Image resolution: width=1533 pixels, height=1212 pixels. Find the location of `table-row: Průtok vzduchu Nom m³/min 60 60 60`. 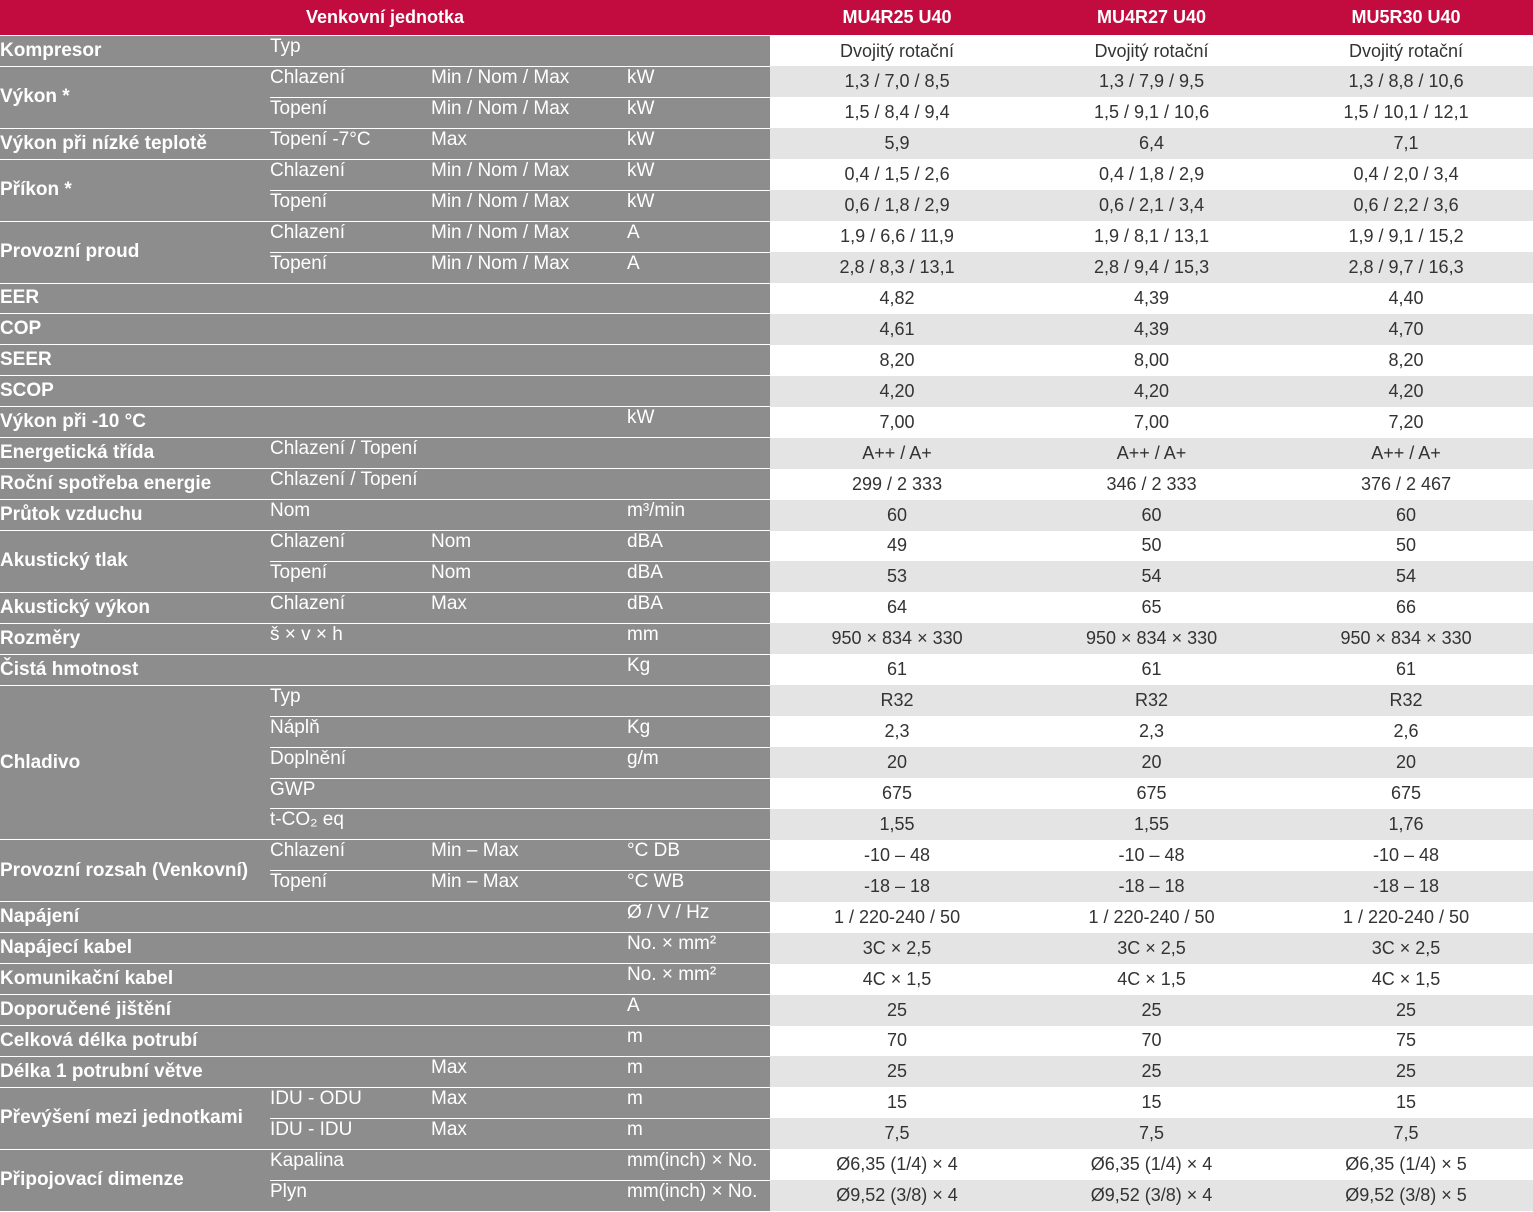

table-row: Průtok vzduchu Nom m³/min 60 60 60 is located at coordinates (766, 515).